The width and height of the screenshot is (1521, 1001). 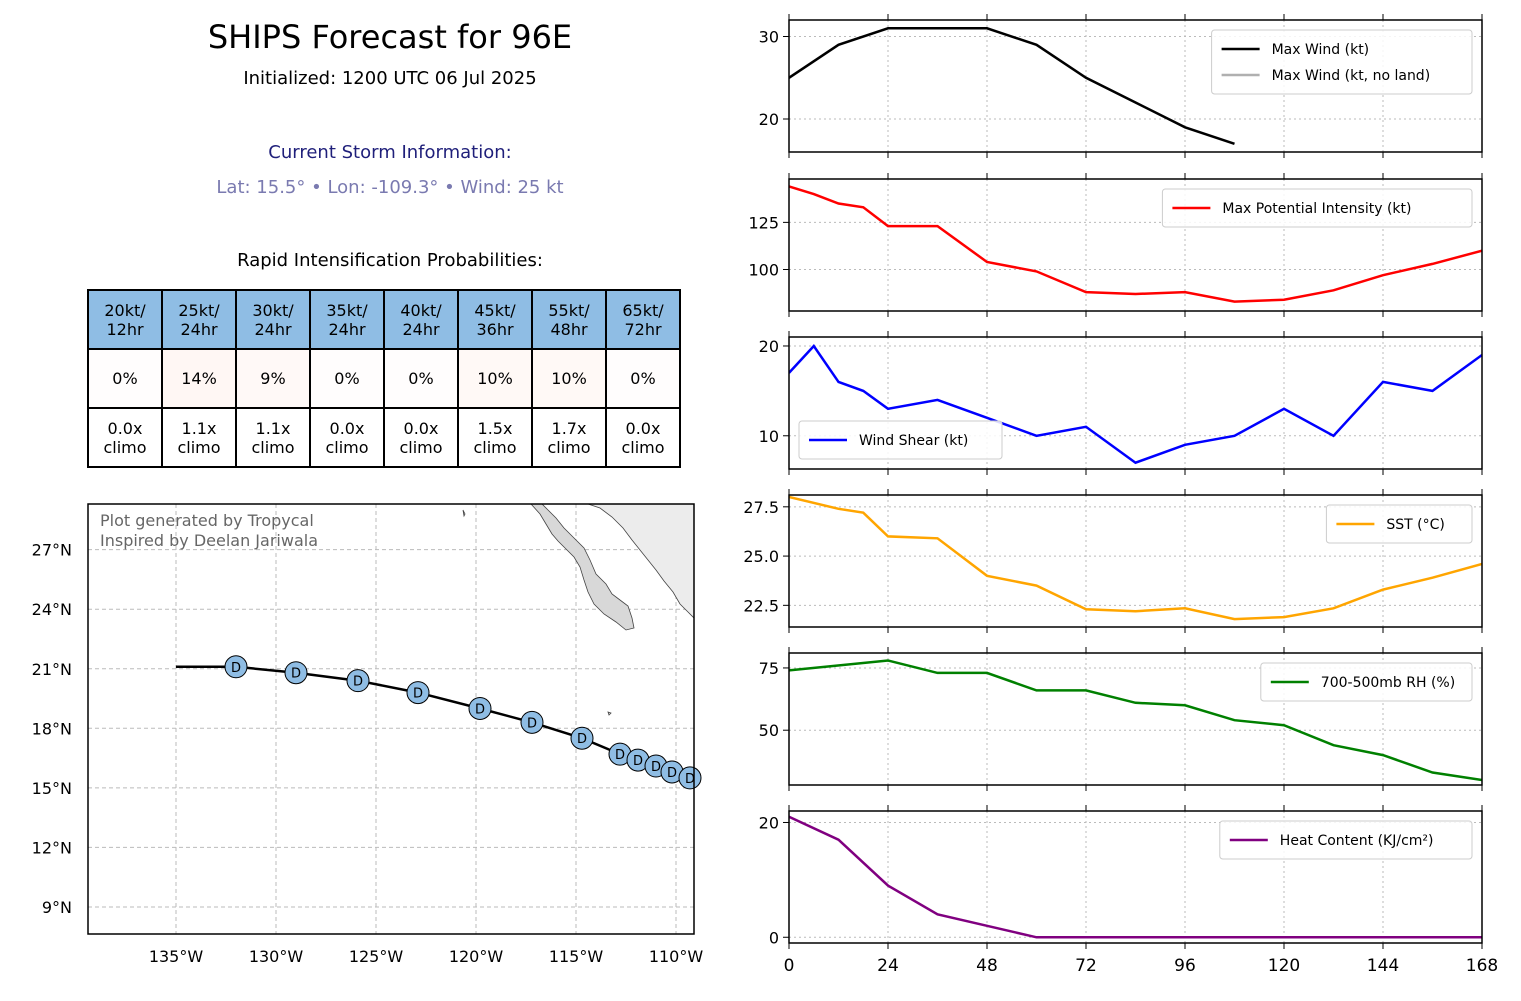 What do you see at coordinates (376, 956) in the screenshot?
I see `lon-tick-label: 125°W` at bounding box center [376, 956].